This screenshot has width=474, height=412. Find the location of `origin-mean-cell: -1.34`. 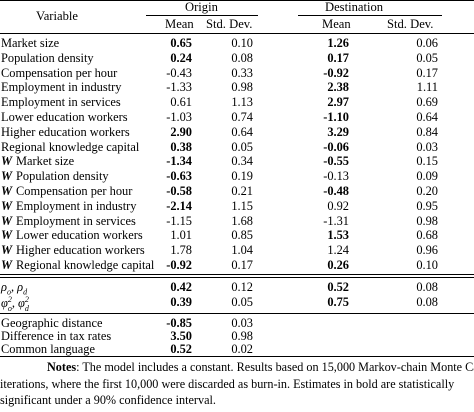

origin-mean-cell: -1.34 is located at coordinates (179, 161).